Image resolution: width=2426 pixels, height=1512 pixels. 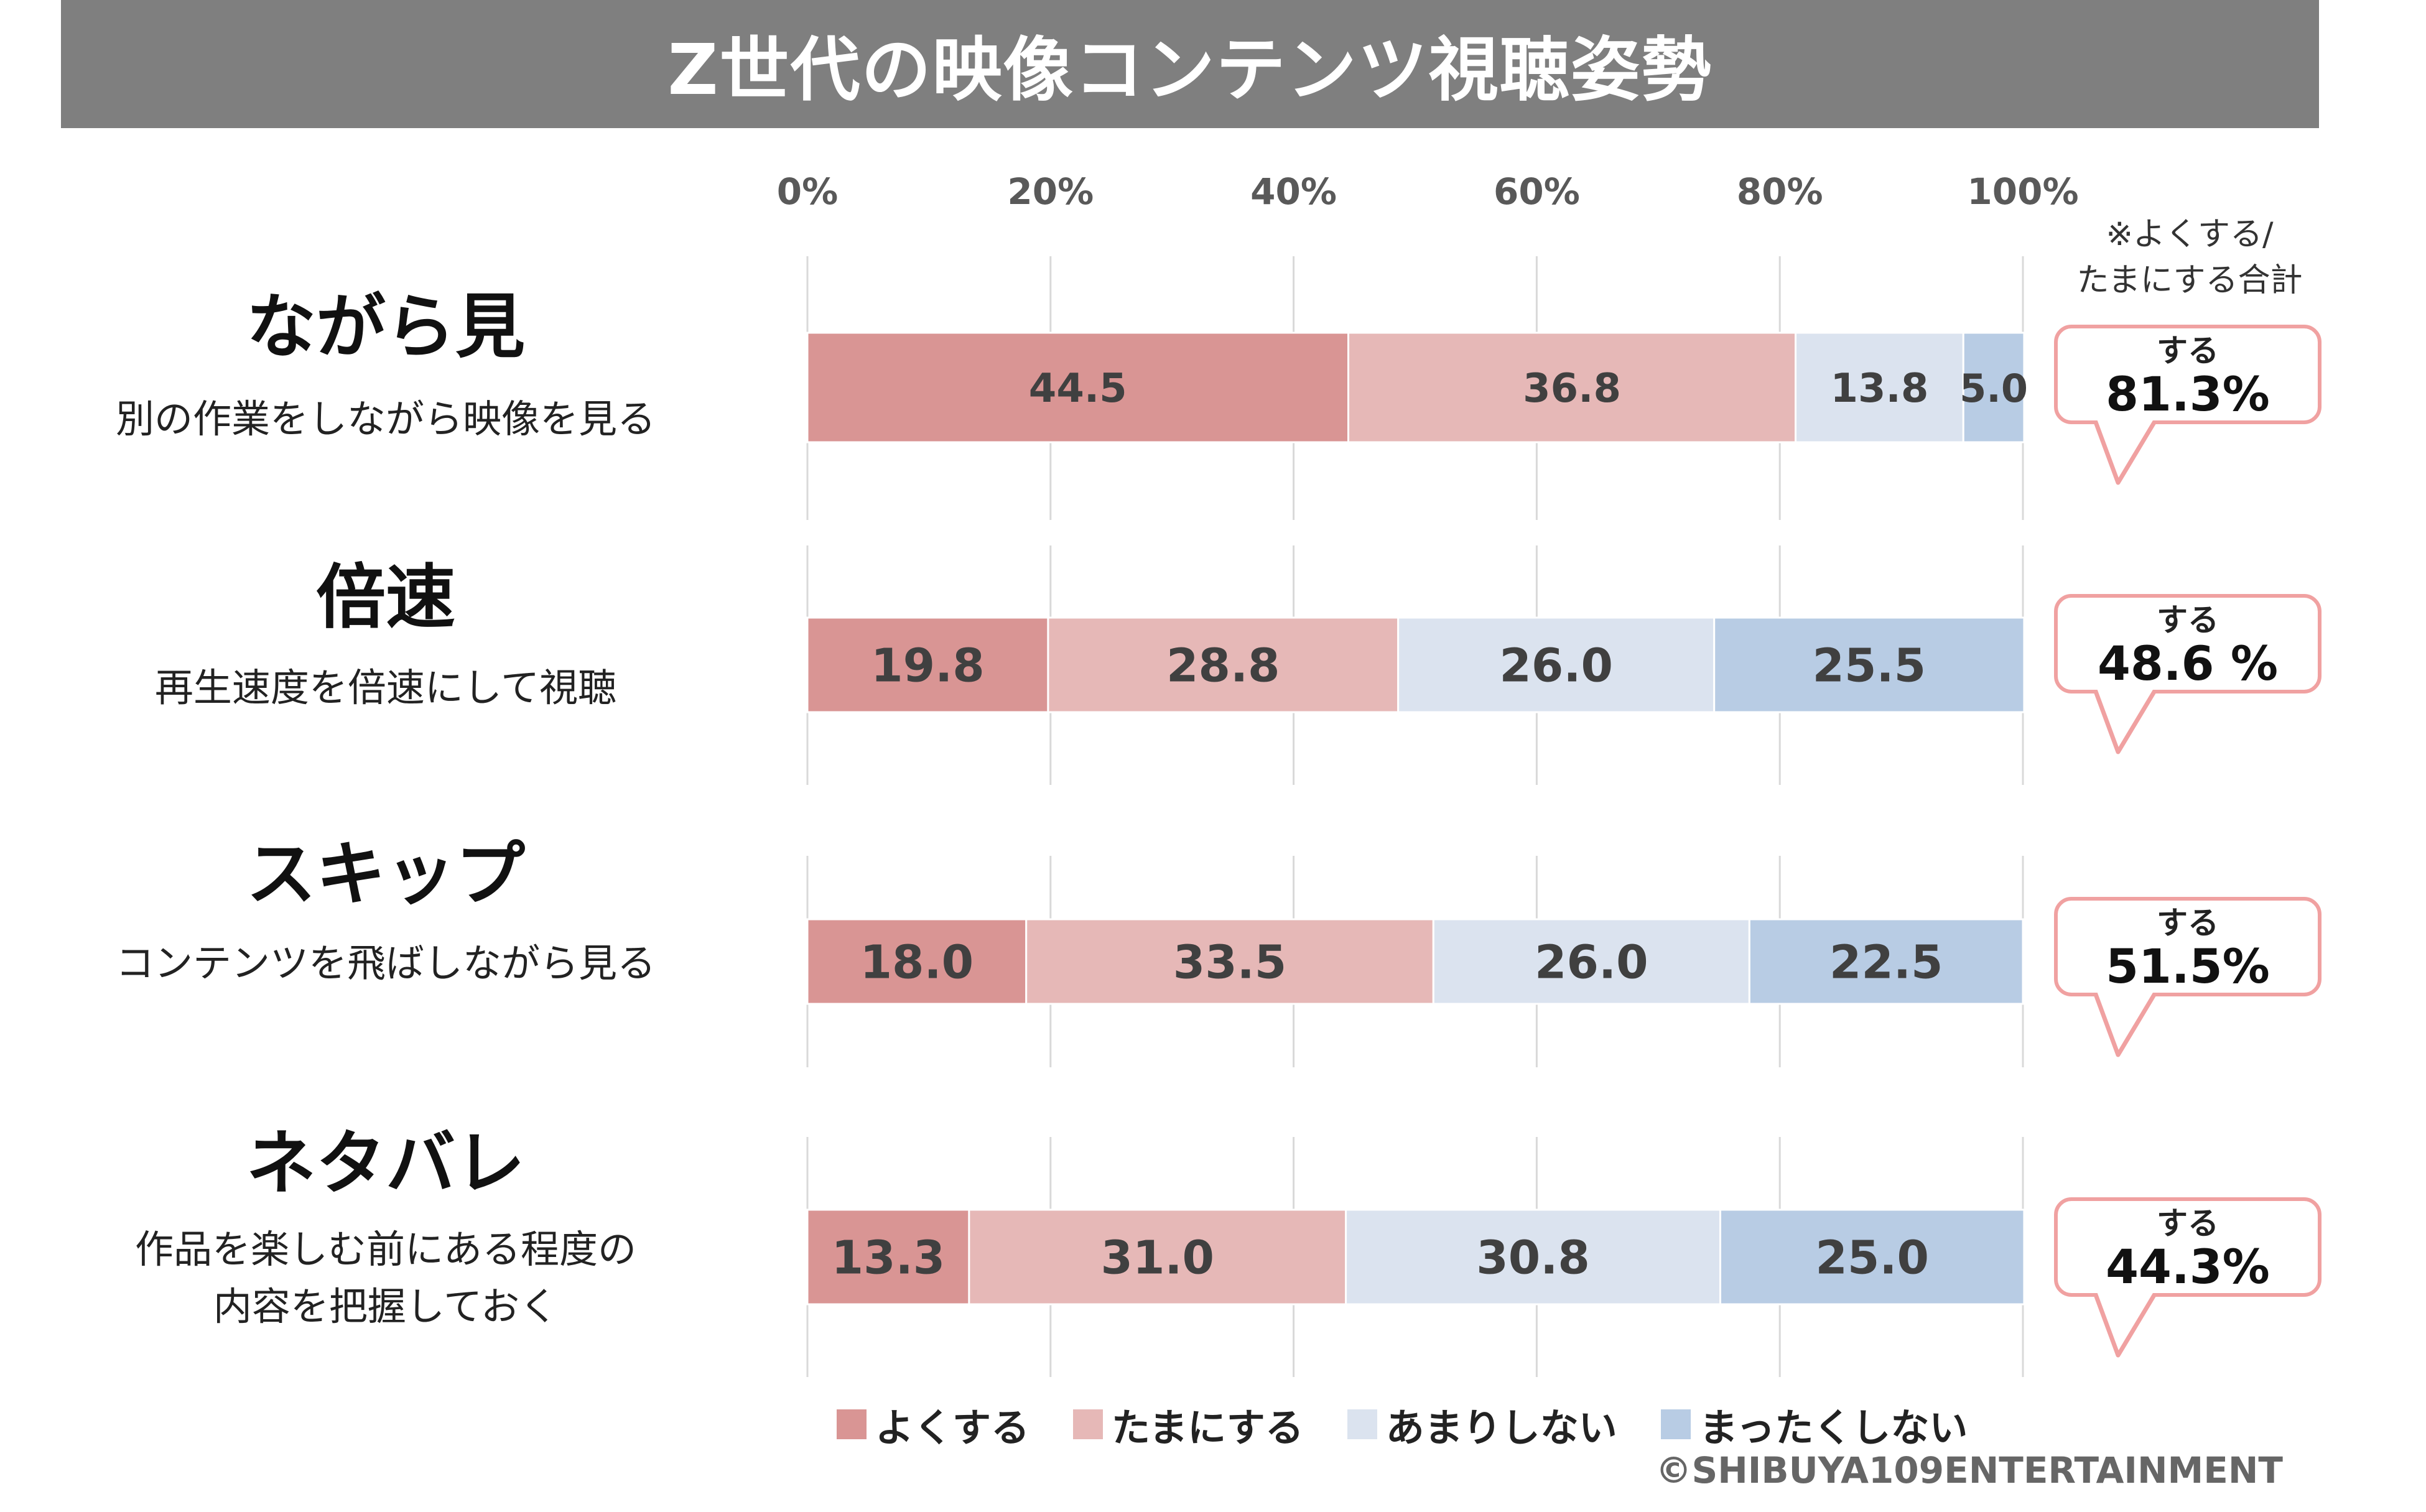 I want to click on bar-data-label: 25.0, so click(x=1872, y=1258).